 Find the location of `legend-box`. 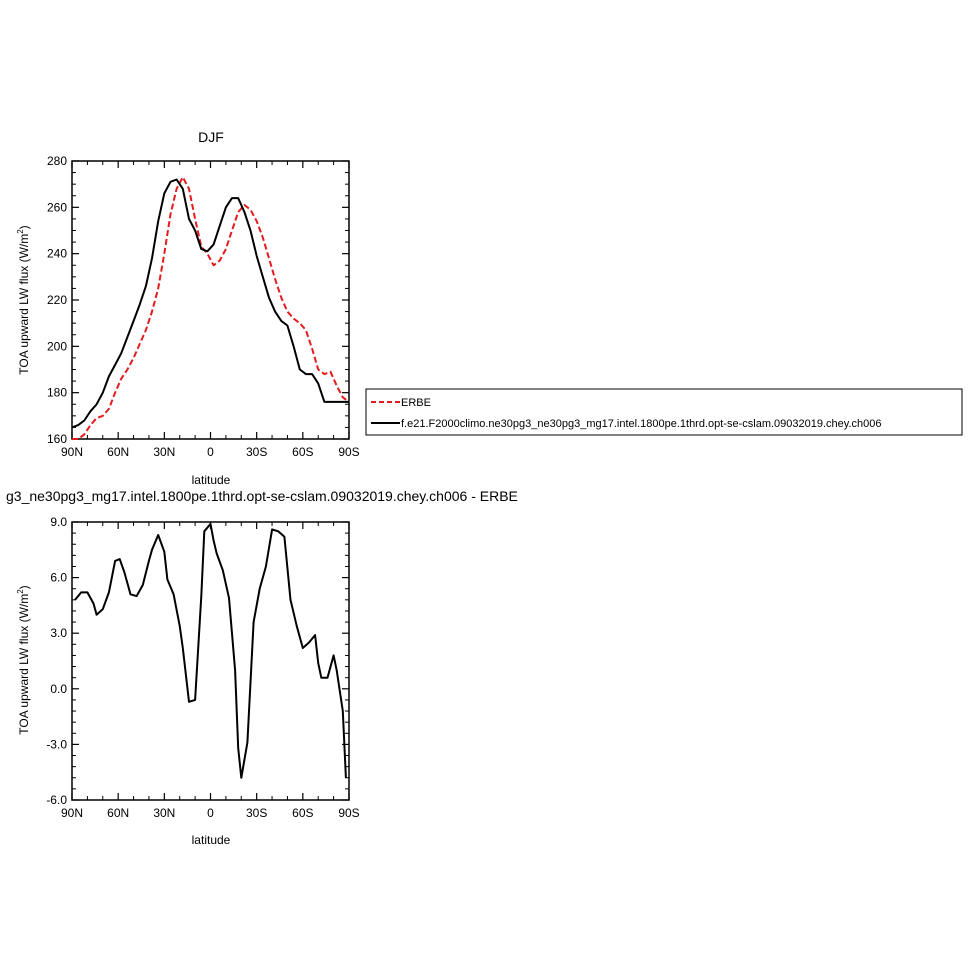

legend-box is located at coordinates (664, 412).